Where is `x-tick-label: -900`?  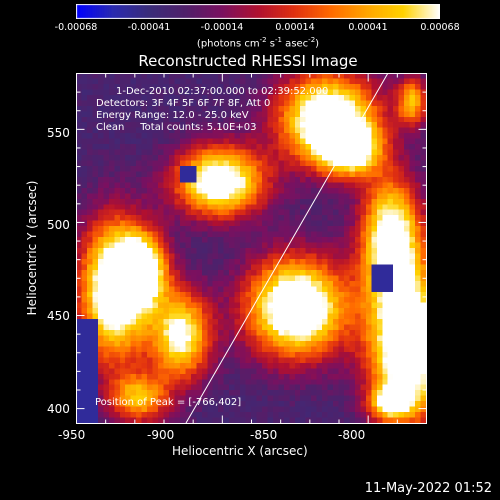 x-tick-label: -900 is located at coordinates (161, 435).